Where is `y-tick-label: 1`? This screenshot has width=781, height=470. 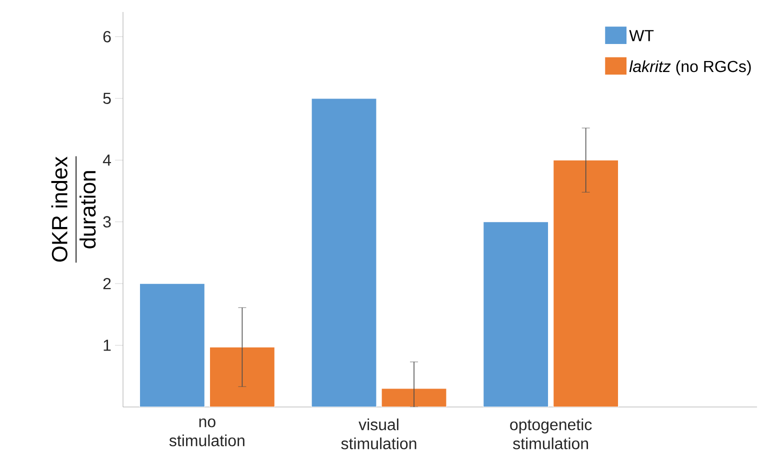
y-tick-label: 1 is located at coordinates (107, 345).